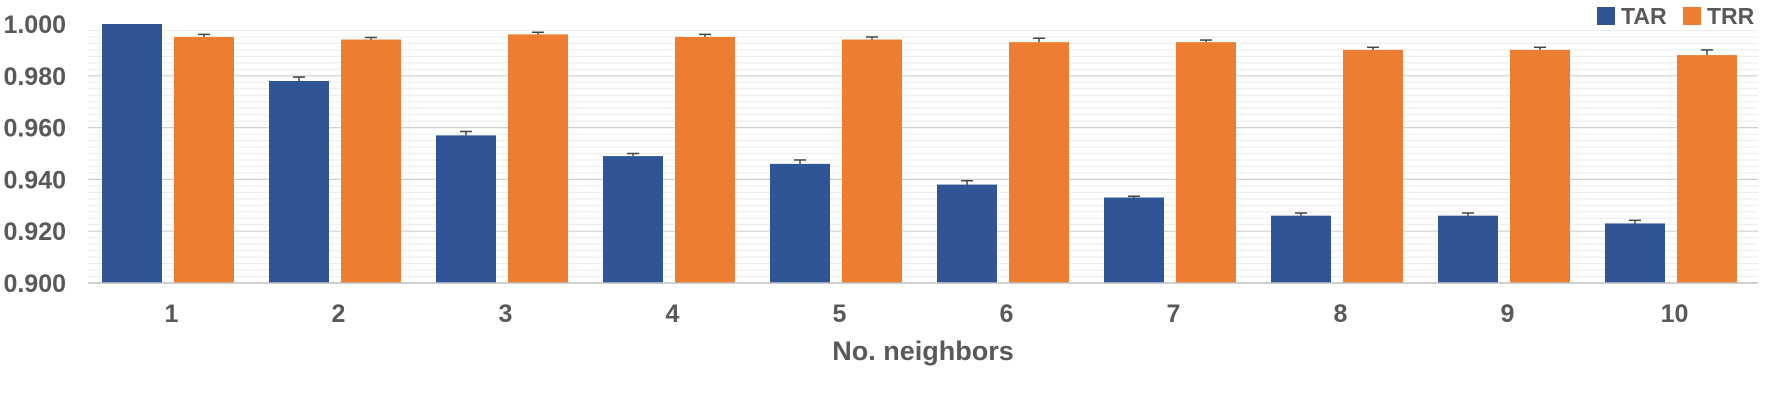 The height and width of the screenshot is (413, 1774). Describe the element at coordinates (34, 284) in the screenshot. I see `y-tick-label: 0.900` at that location.